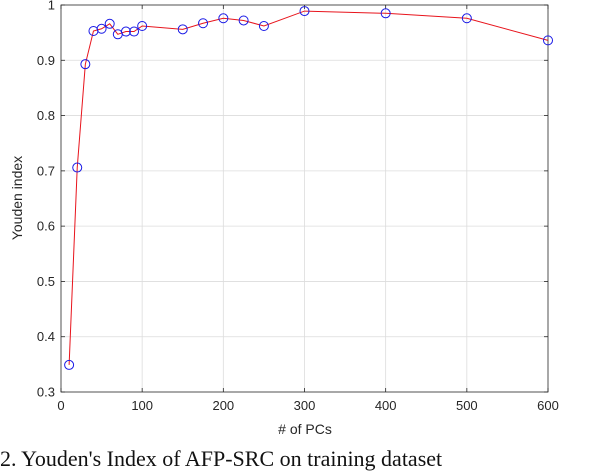 The image size is (594, 471). Describe the element at coordinates (46, 170) in the screenshot. I see `y-tick-label: 0.7` at that location.